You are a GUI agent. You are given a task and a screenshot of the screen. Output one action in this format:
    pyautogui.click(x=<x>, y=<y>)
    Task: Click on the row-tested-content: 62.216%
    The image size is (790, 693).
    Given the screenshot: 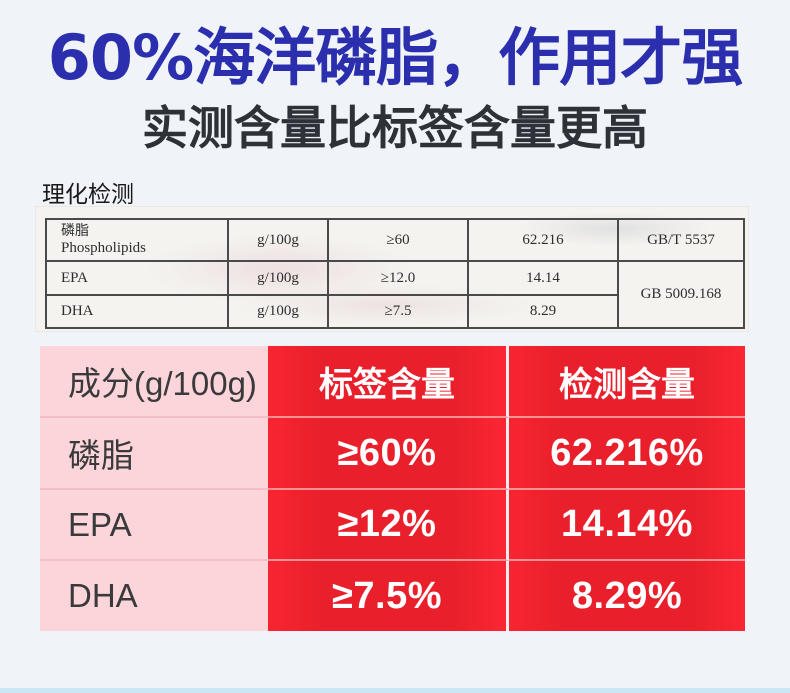 What is the action you would take?
    pyautogui.click(x=627, y=454)
    